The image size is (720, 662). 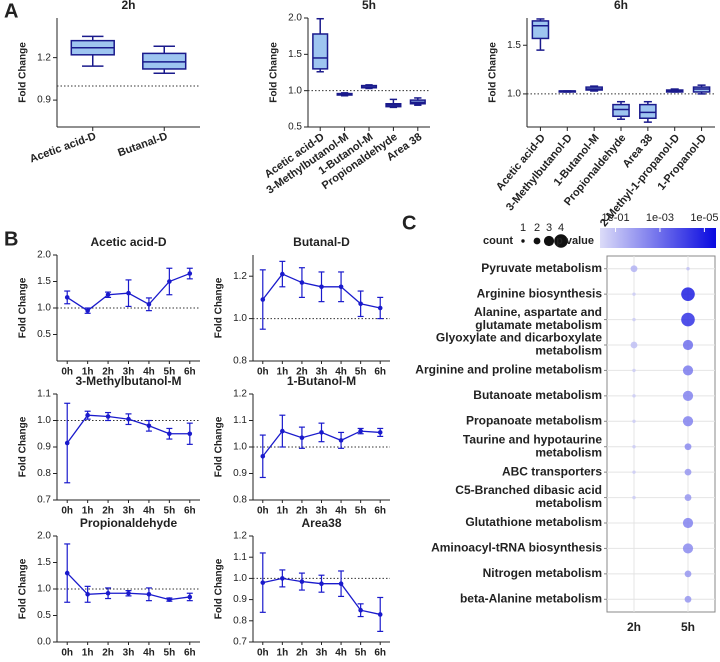 I want to click on size-legend-label: 4, so click(x=561, y=228).